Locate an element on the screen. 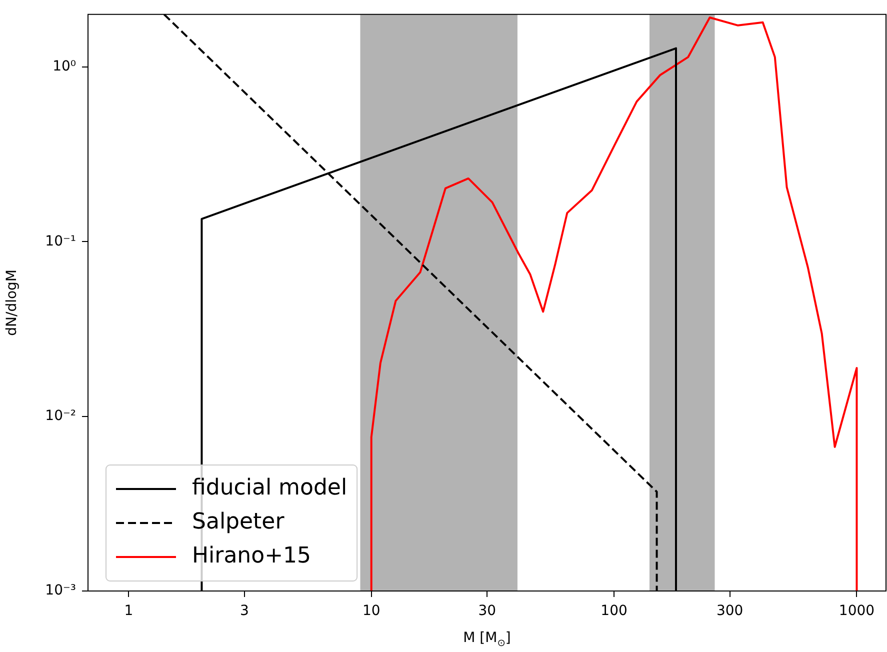 The width and height of the screenshot is (887, 652). x-tick-label: 3 is located at coordinates (244, 611).